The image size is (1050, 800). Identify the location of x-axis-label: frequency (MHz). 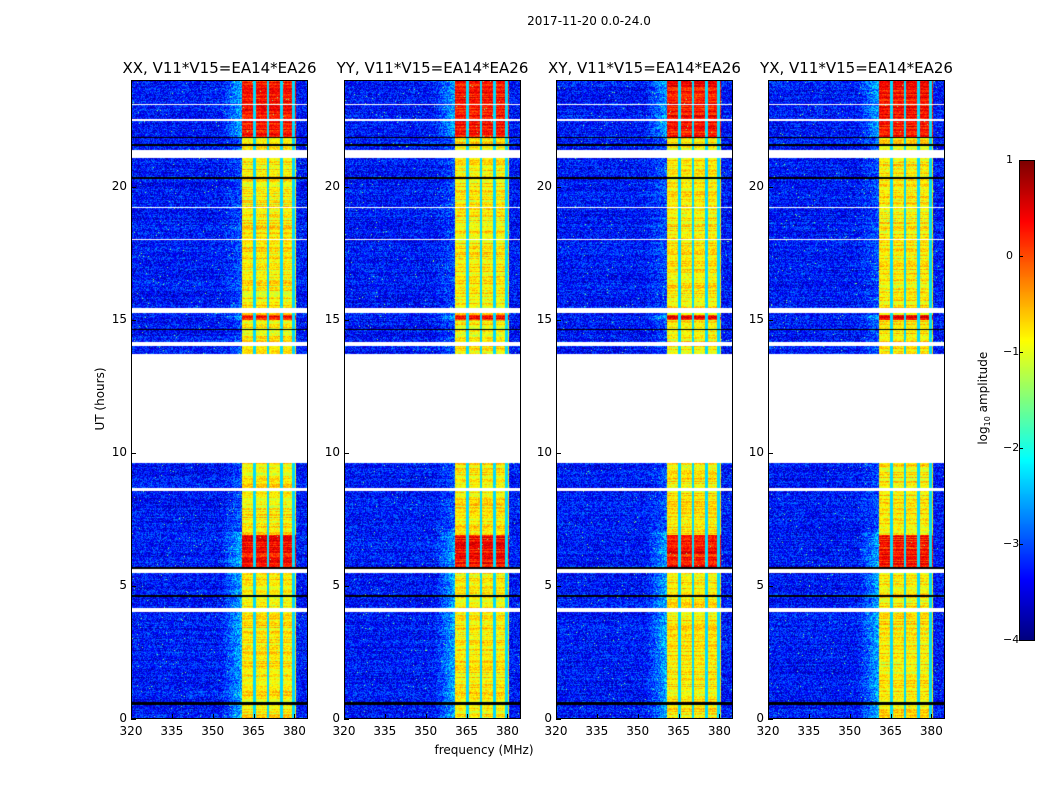
(484, 750).